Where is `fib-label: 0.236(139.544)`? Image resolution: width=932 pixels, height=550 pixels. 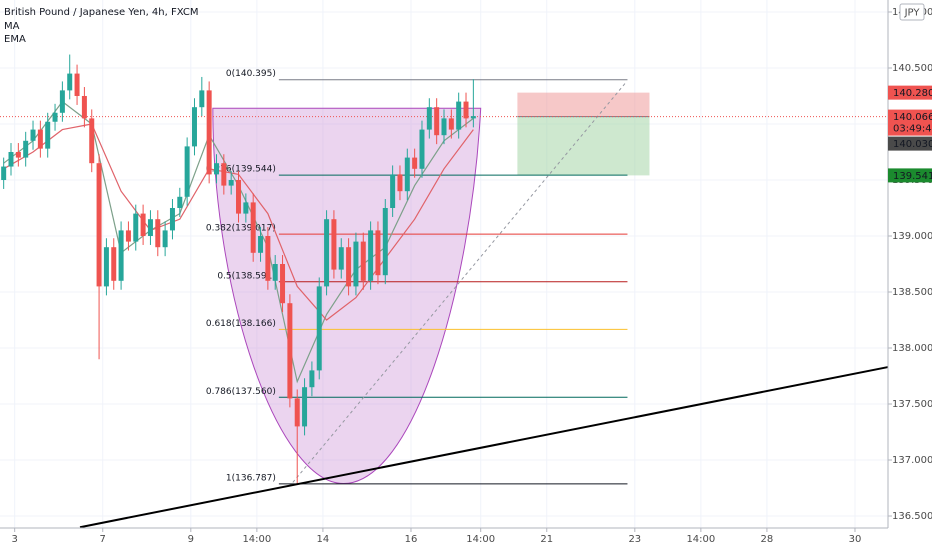 fib-label: 0.236(139.544) is located at coordinates (241, 170).